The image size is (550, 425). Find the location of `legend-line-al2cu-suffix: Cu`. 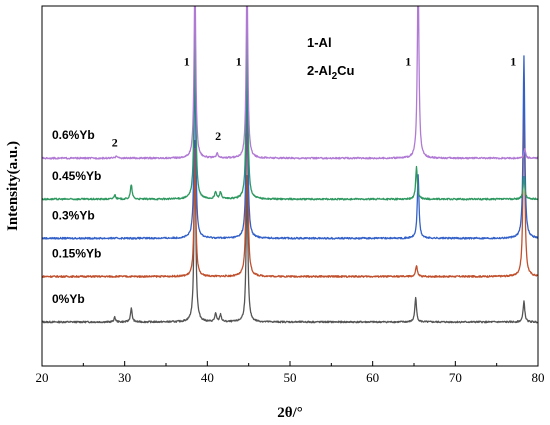

legend-line-al2cu-suffix: Cu is located at coordinates (345, 70).